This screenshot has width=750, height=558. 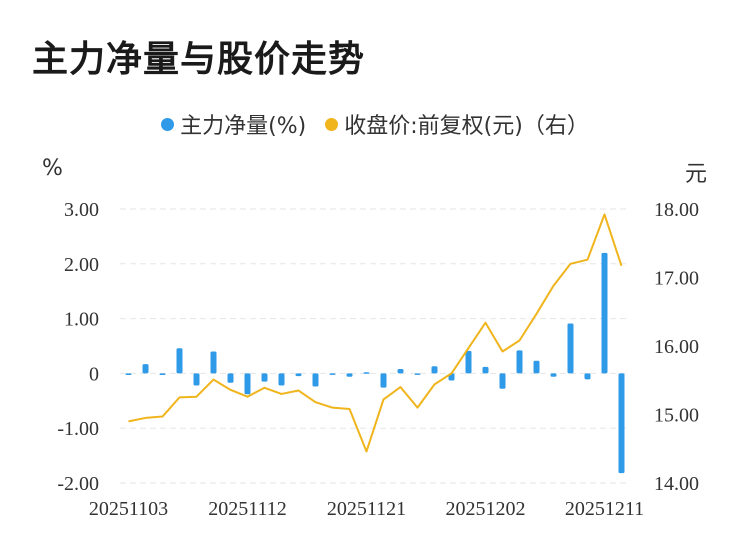 What do you see at coordinates (81, 320) in the screenshot?
I see `left-tick-label: 1.00` at bounding box center [81, 320].